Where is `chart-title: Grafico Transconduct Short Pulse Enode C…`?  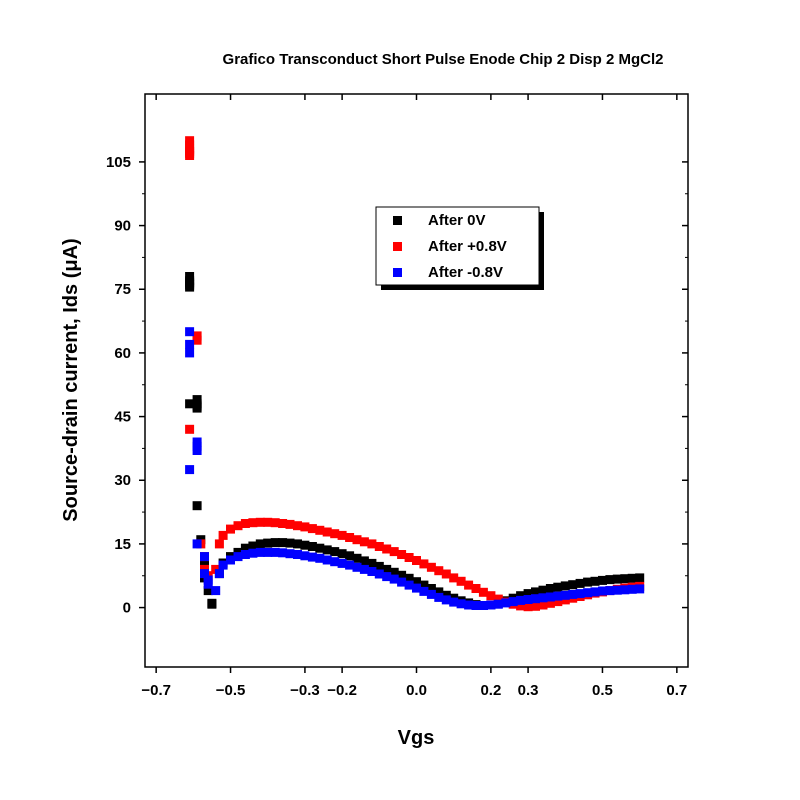 chart-title: Grafico Transconduct Short Pulse Enode C… is located at coordinates (443, 59).